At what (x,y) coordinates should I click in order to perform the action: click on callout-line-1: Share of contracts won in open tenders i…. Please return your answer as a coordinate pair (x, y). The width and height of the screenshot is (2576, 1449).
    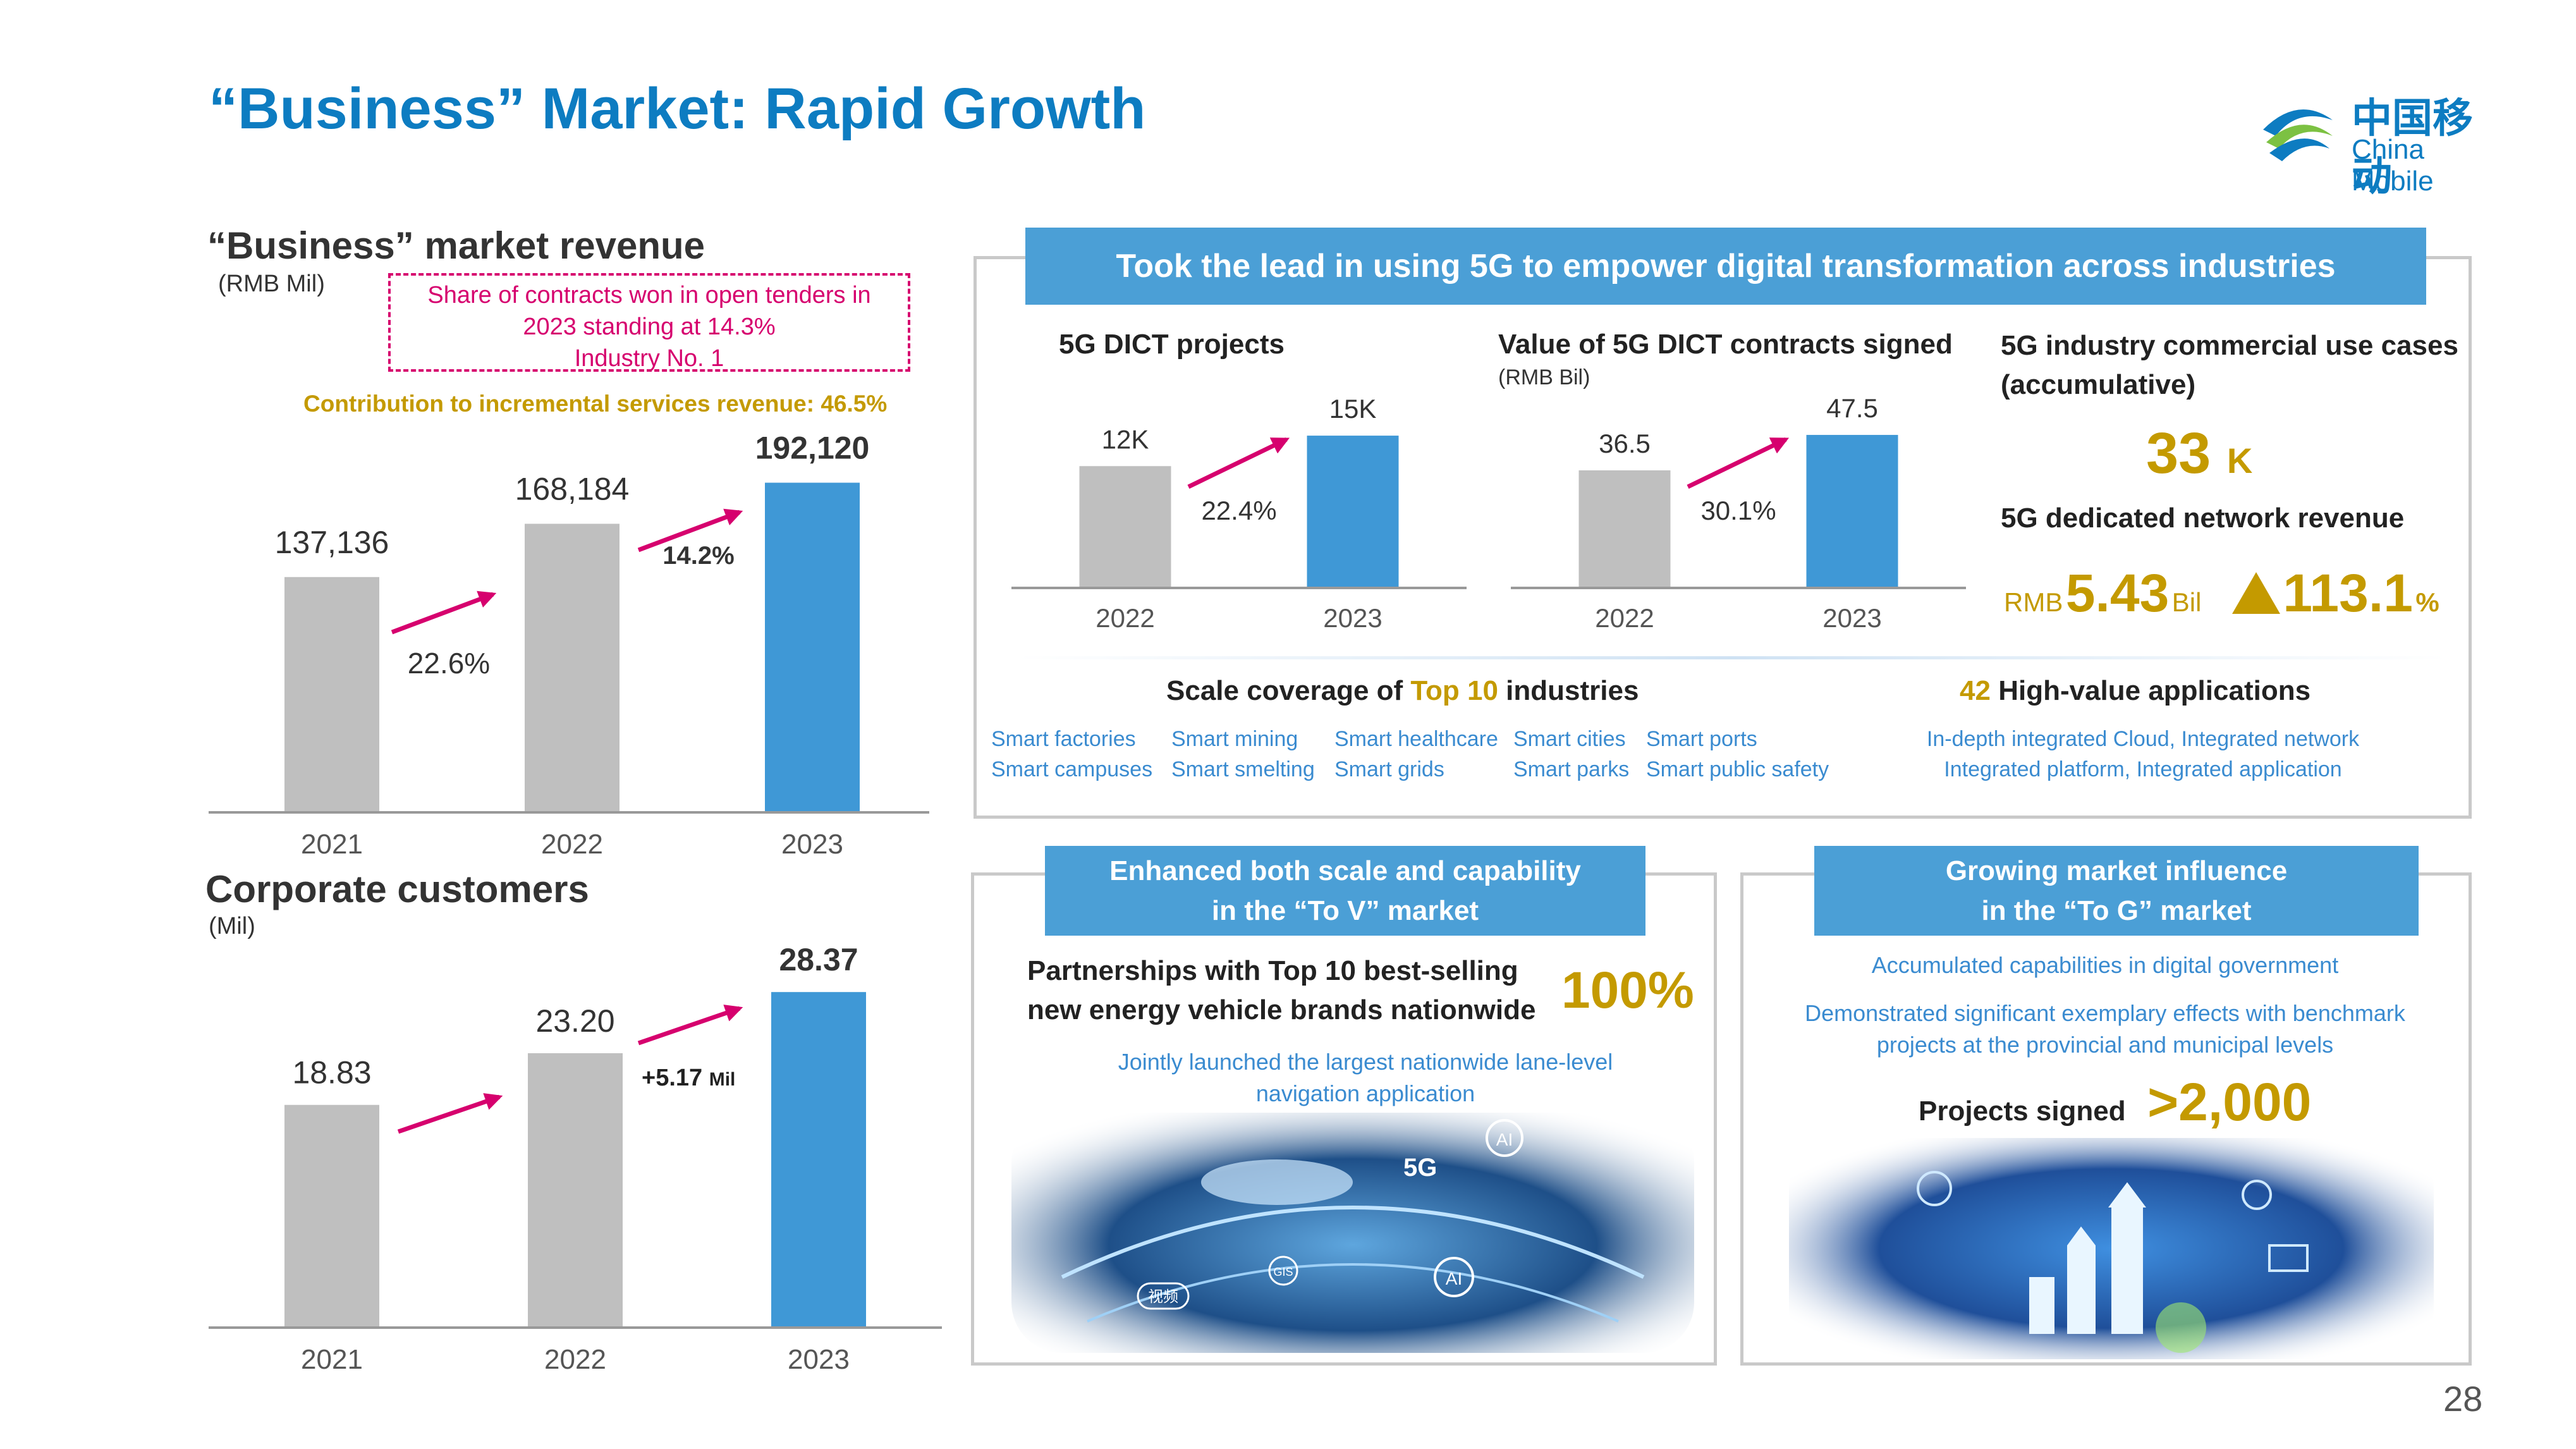
    Looking at the image, I should click on (649, 295).